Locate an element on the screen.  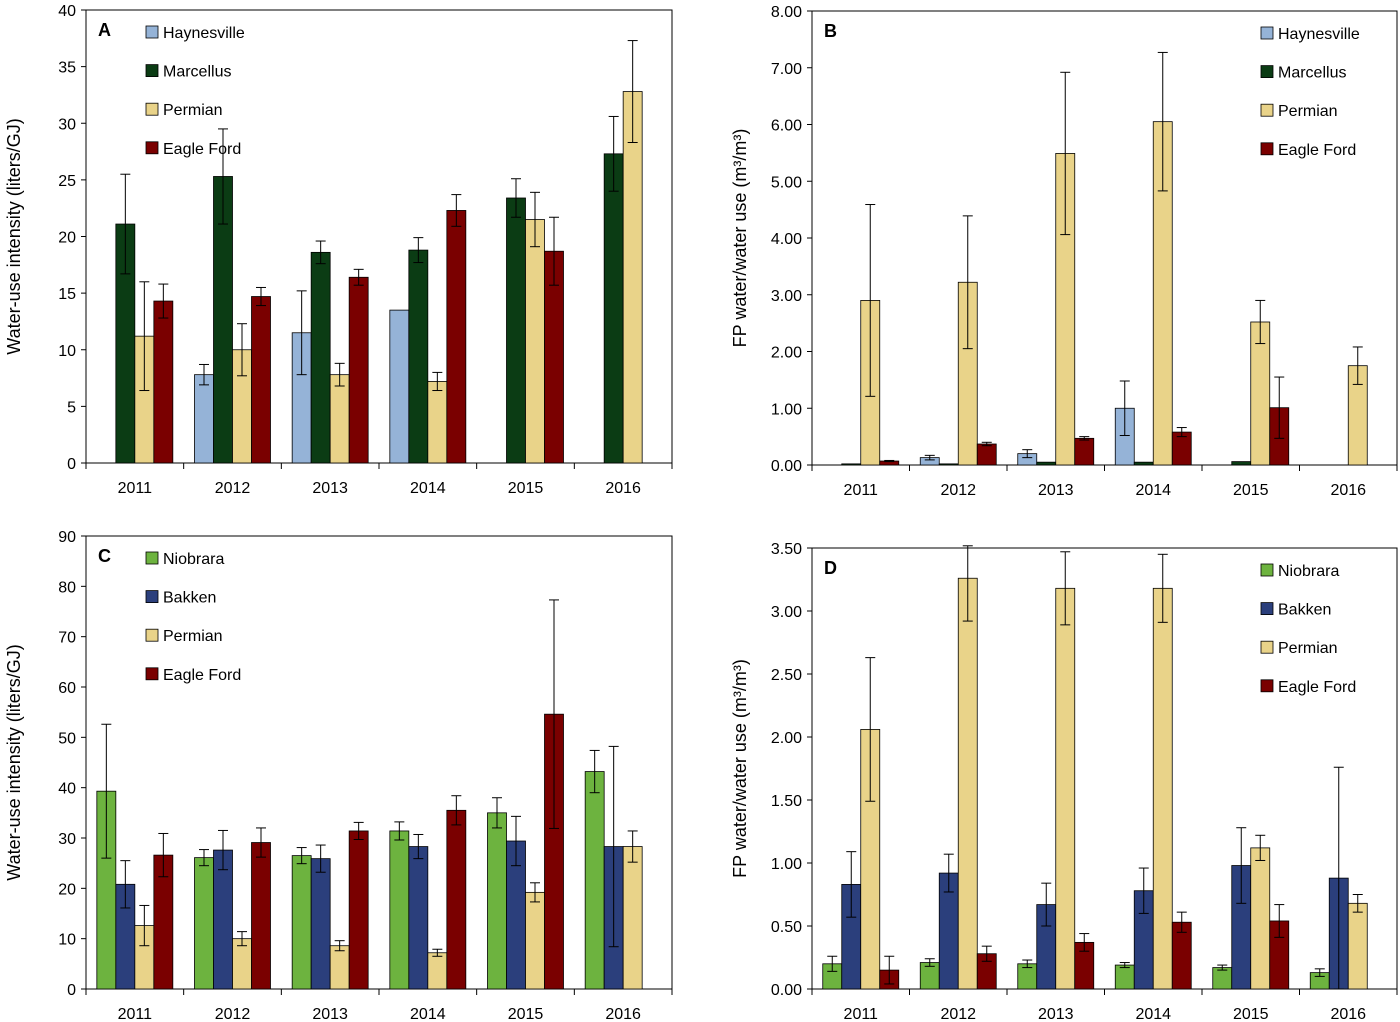
legend-label-a-permian: Permian is located at coordinates (193, 110).